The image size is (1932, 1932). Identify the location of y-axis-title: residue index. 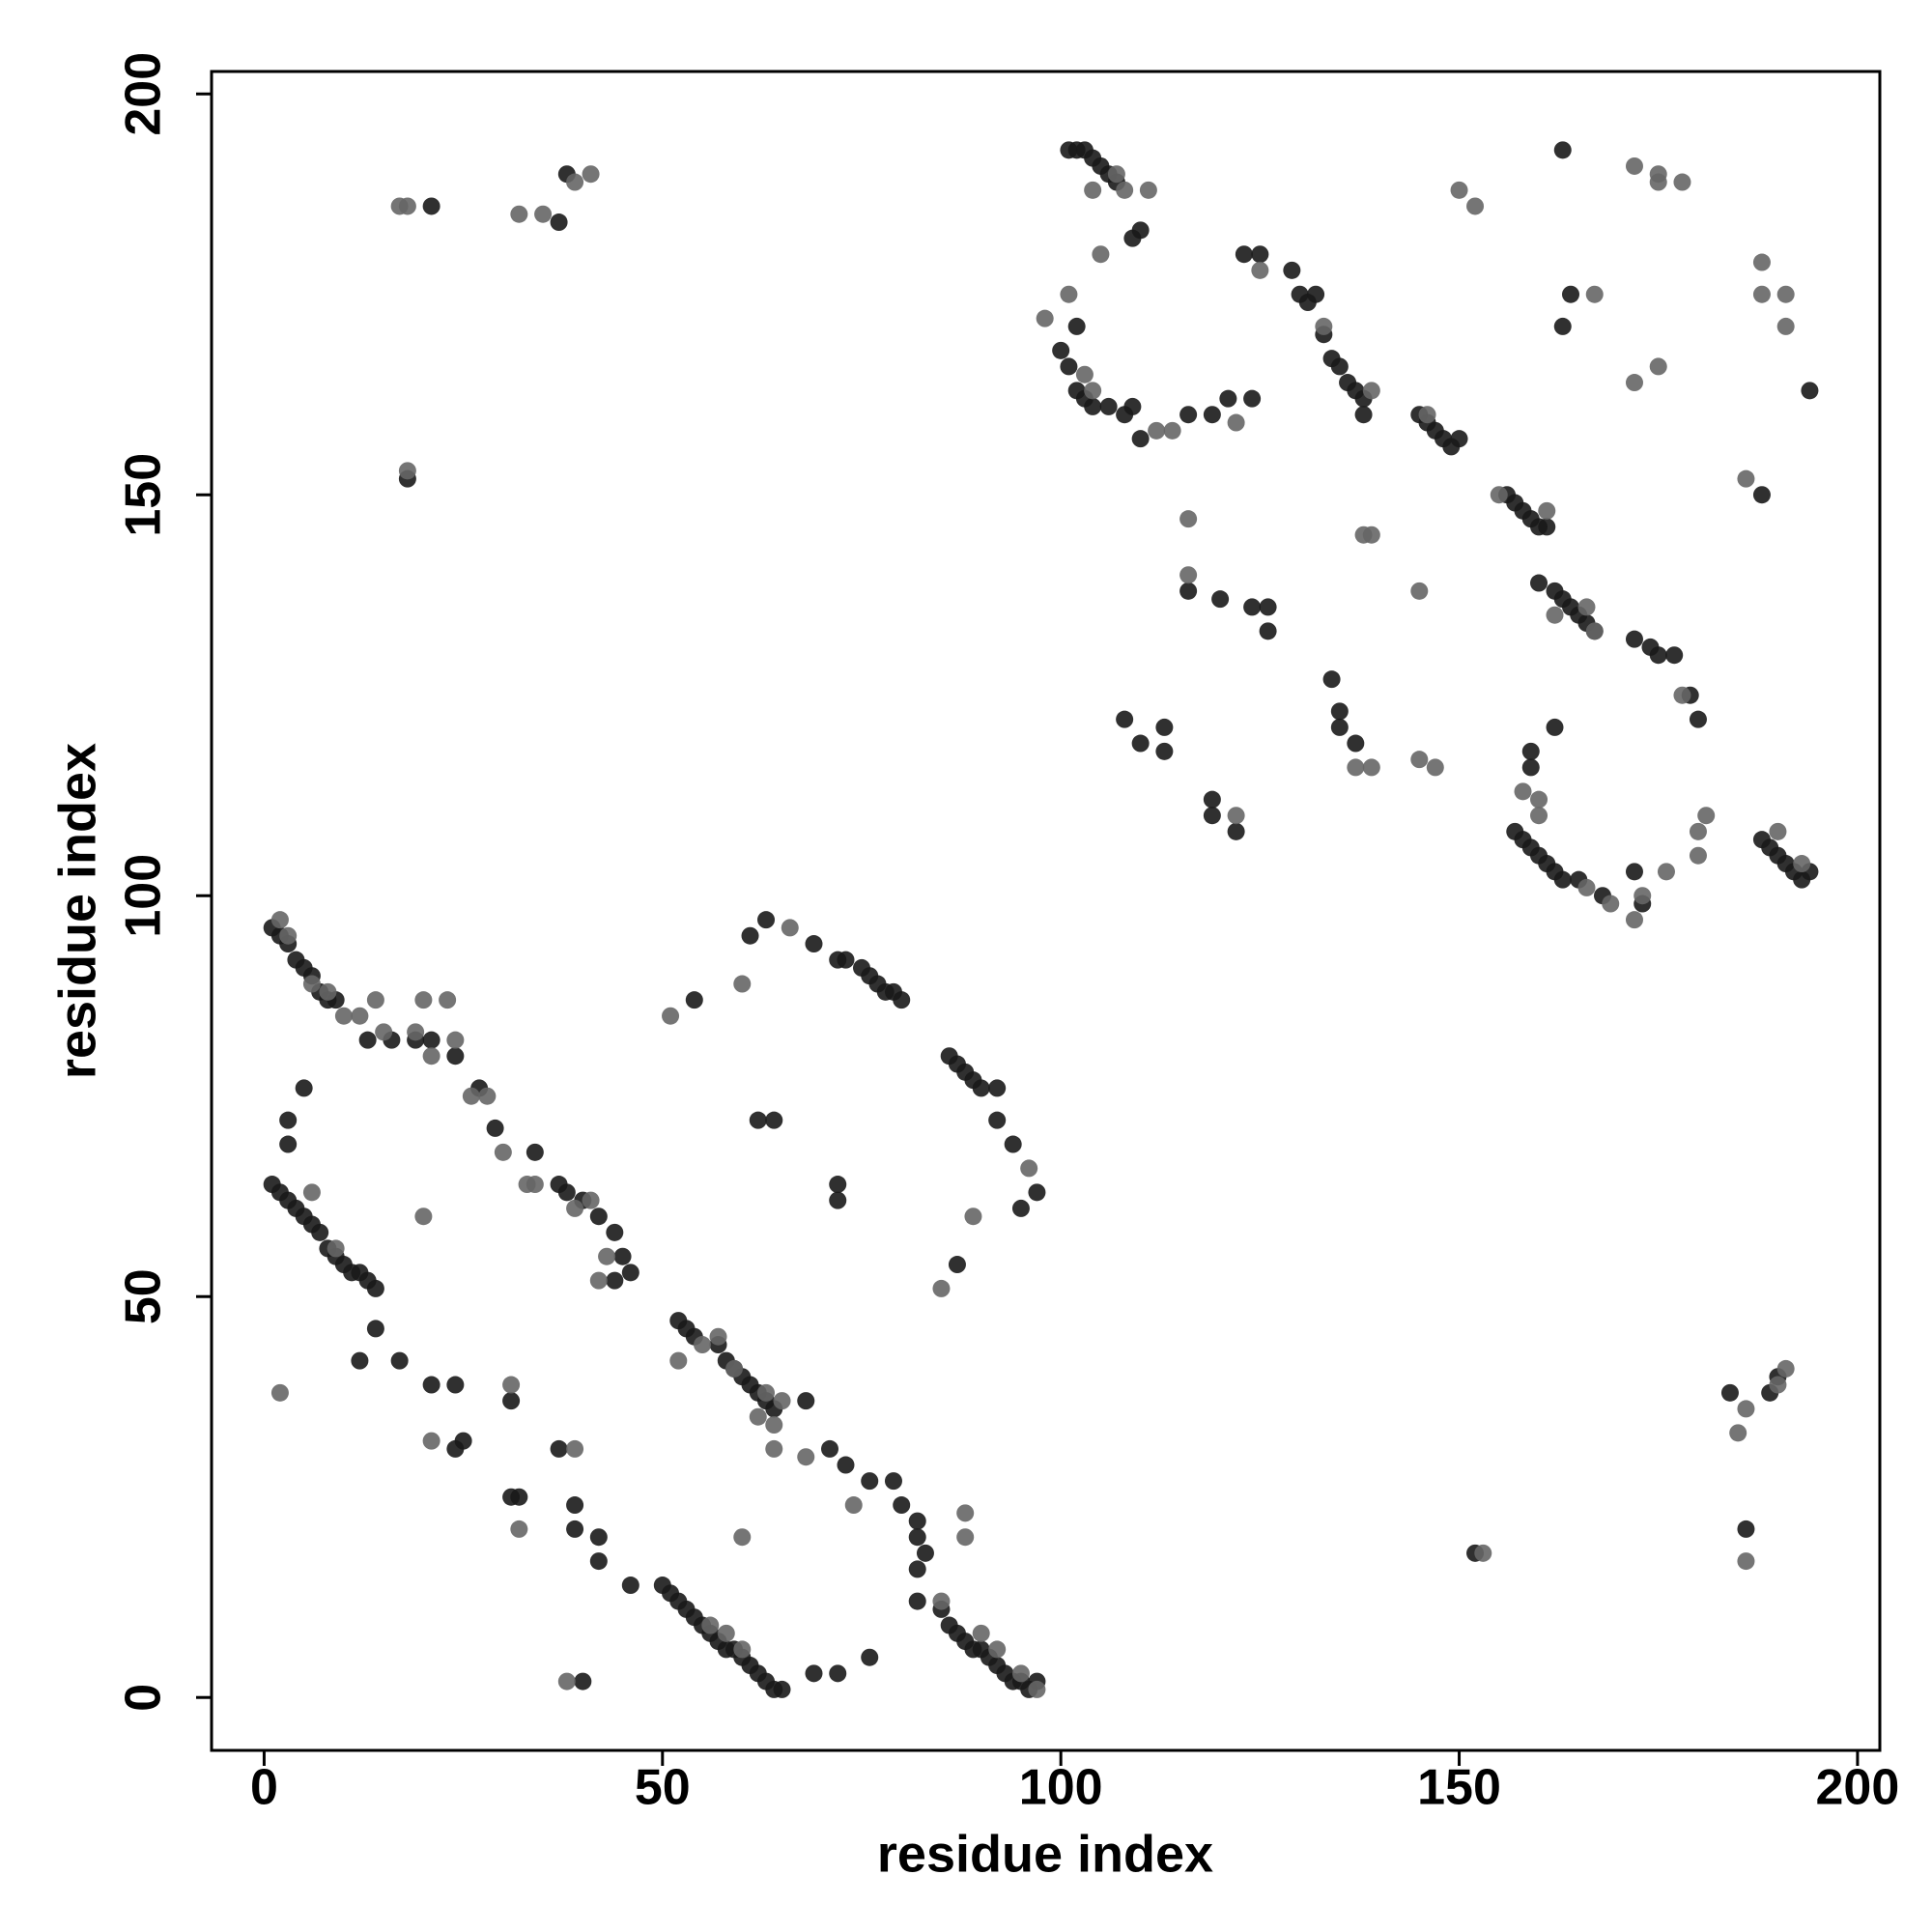
(77, 911).